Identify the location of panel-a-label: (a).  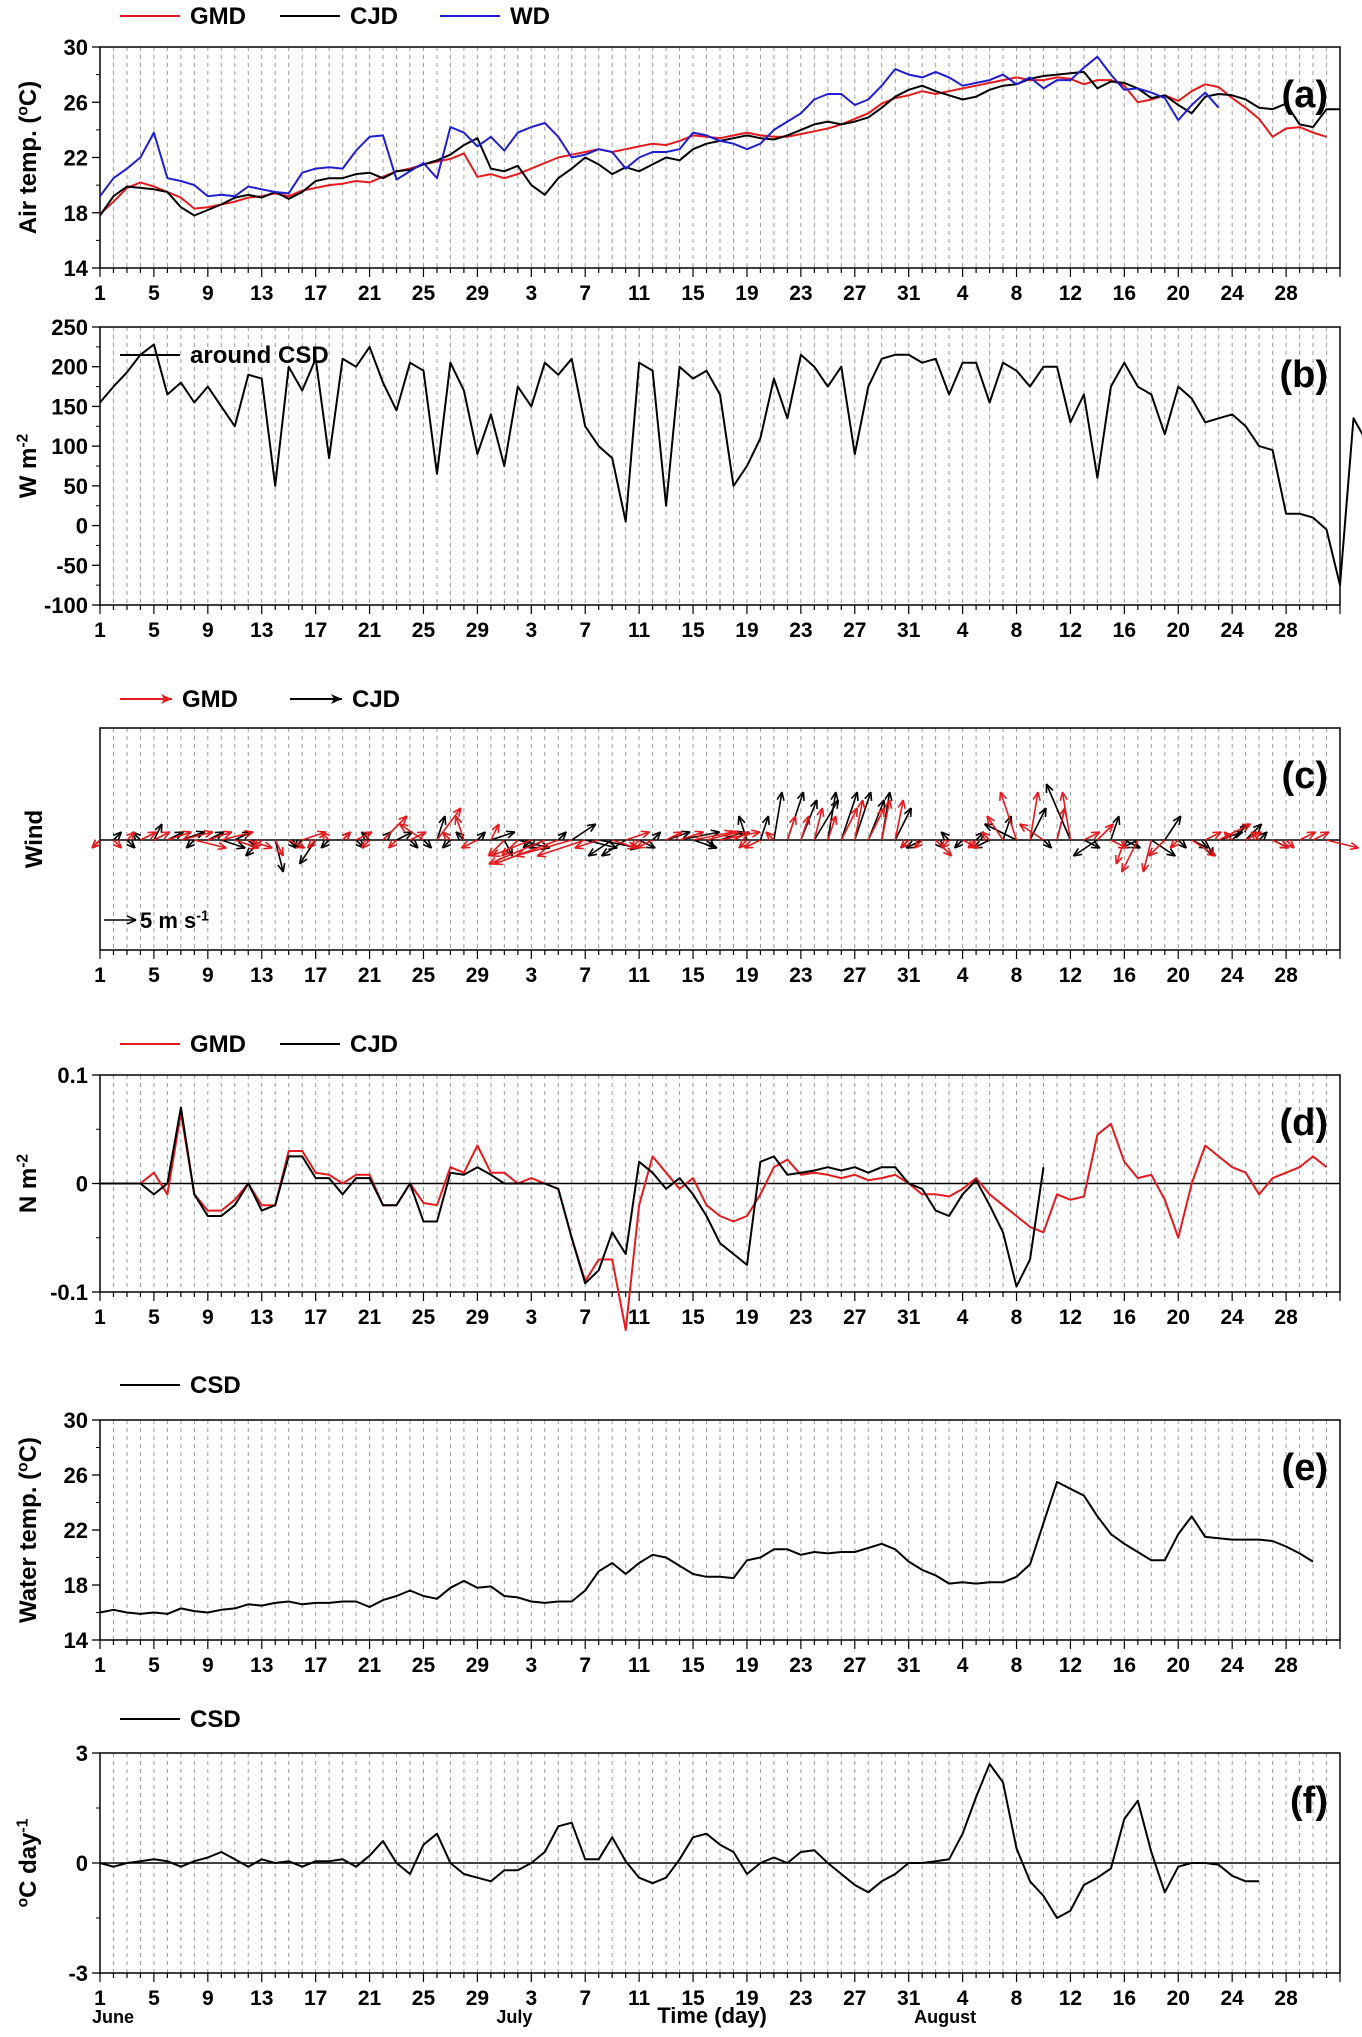
(1305, 95).